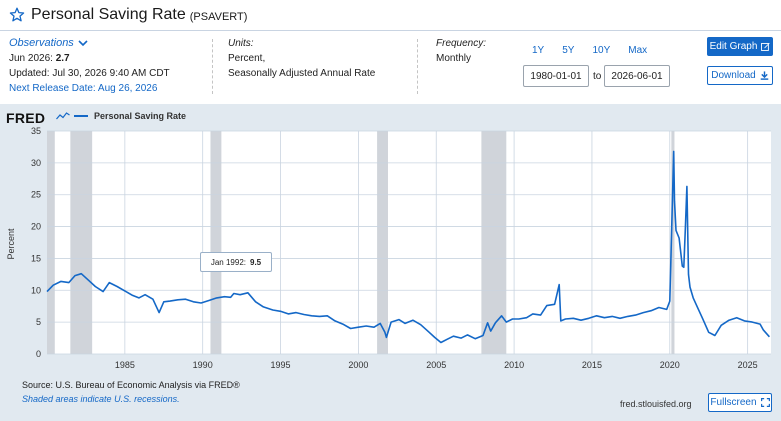  What do you see at coordinates (748, 365) in the screenshot?
I see `x-tick-label: 2025` at bounding box center [748, 365].